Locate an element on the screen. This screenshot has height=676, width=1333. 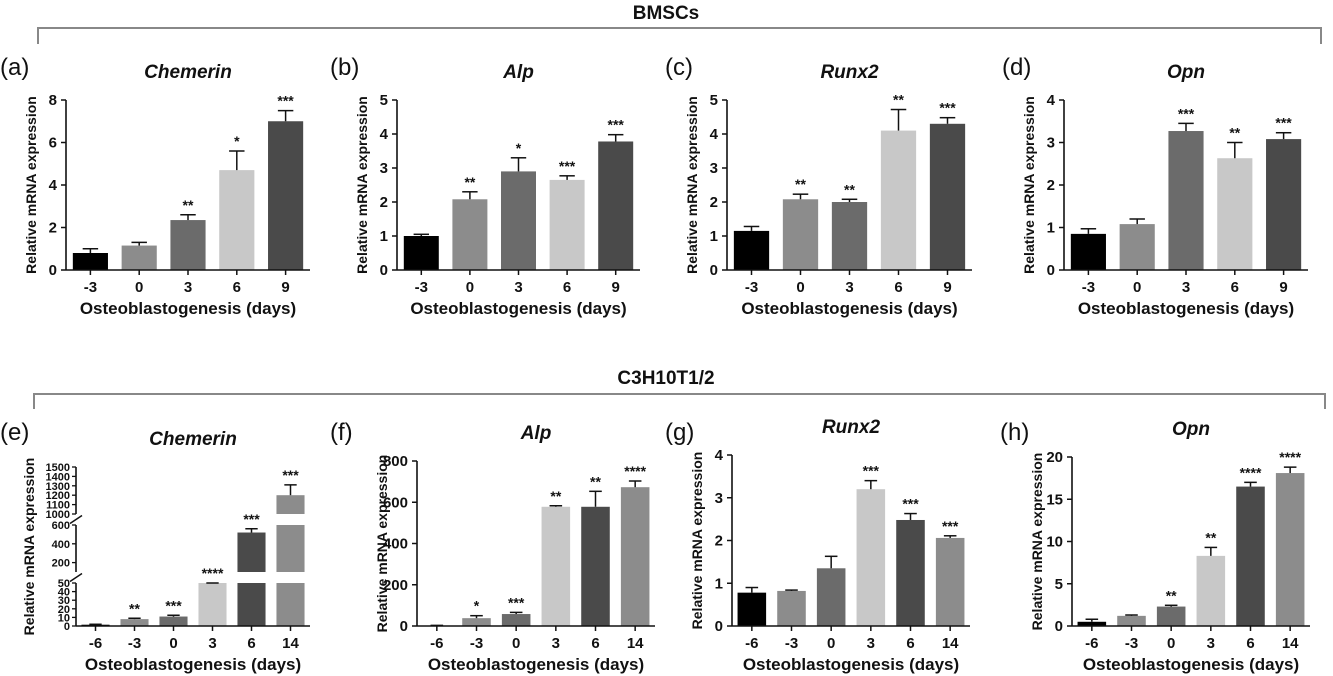
chart2-x-tick-label: 0 is located at coordinates (800, 287).